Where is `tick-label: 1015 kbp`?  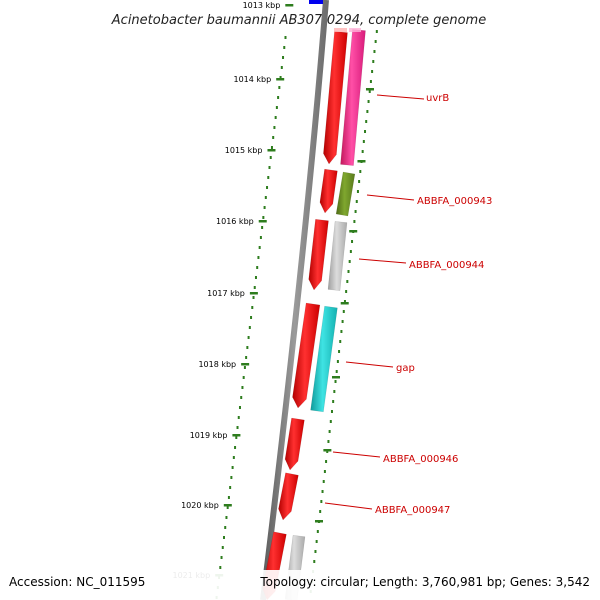 tick-label: 1015 kbp is located at coordinates (244, 150).